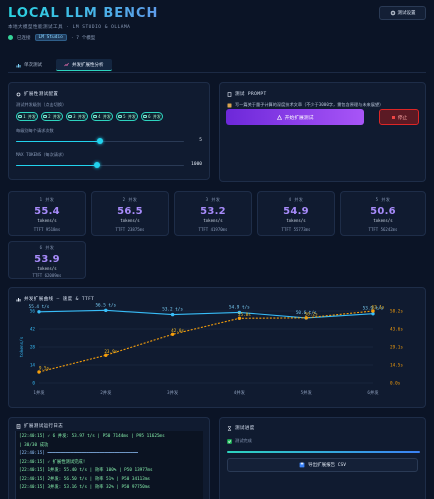  What do you see at coordinates (130, 211) in the screenshot?
I see `stat-value: 56.5` at bounding box center [130, 211].